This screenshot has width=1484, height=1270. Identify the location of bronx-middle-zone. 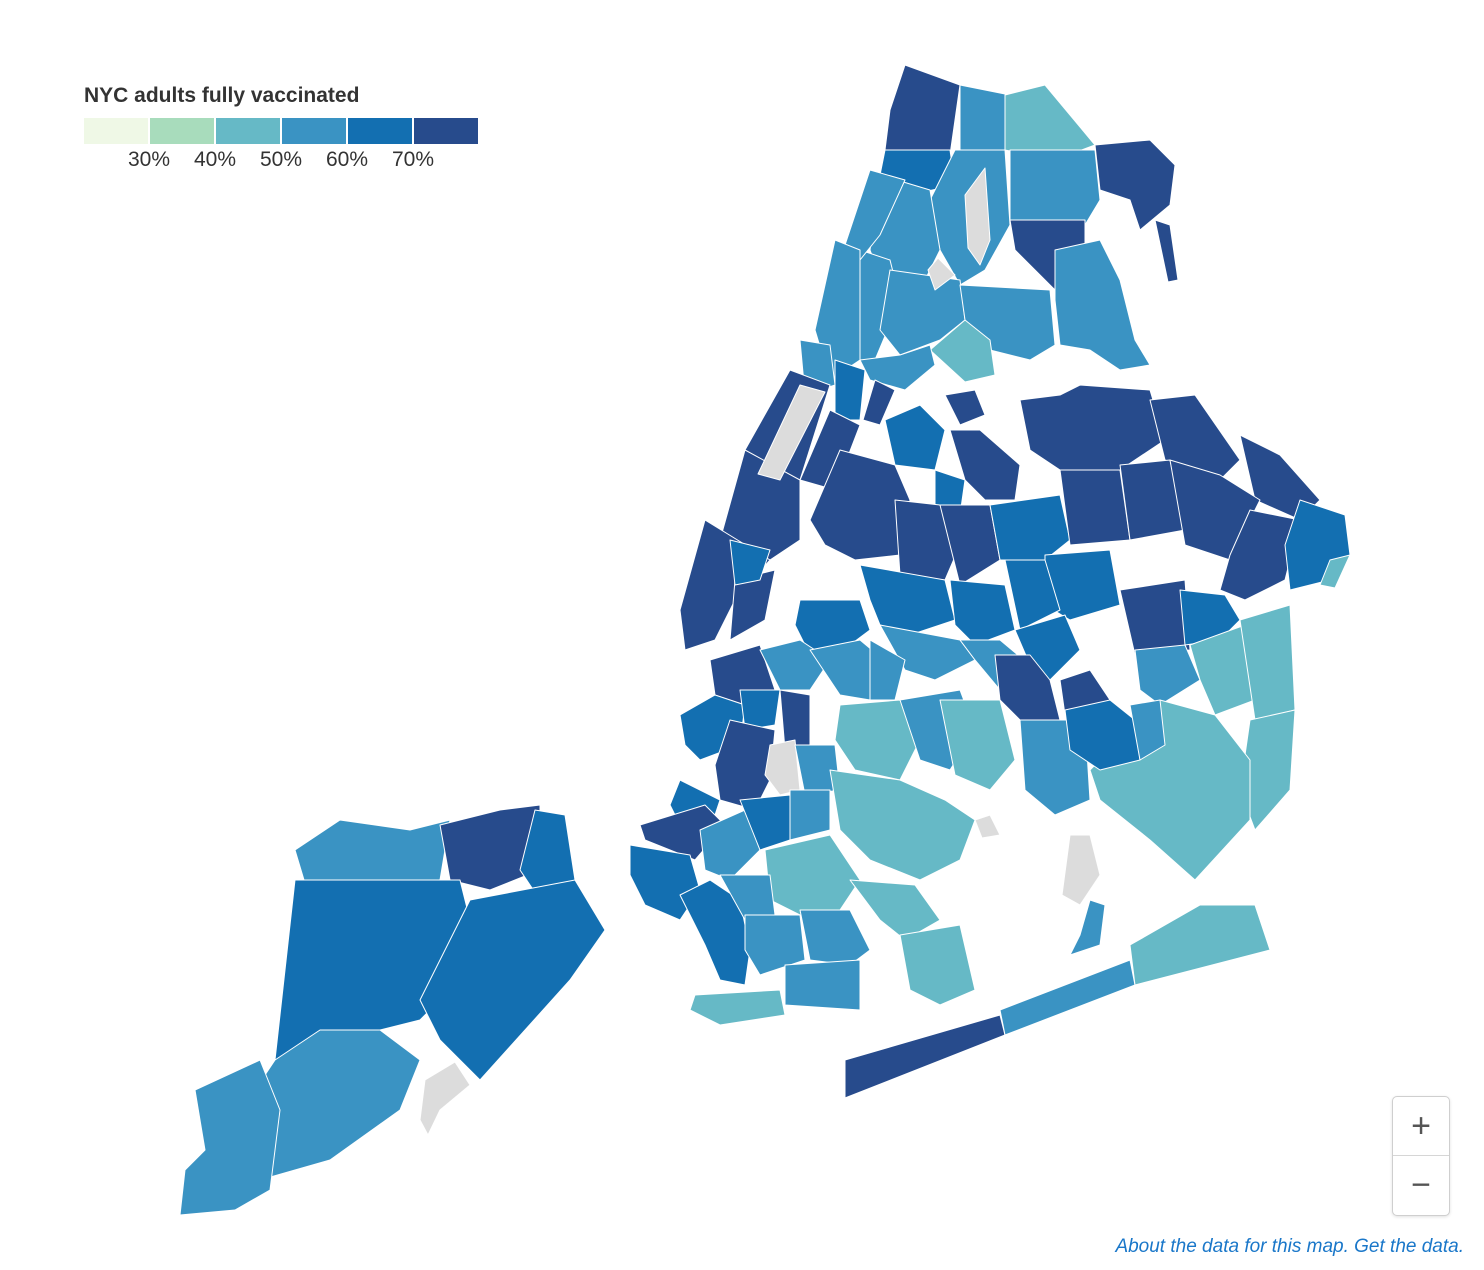
(922, 312).